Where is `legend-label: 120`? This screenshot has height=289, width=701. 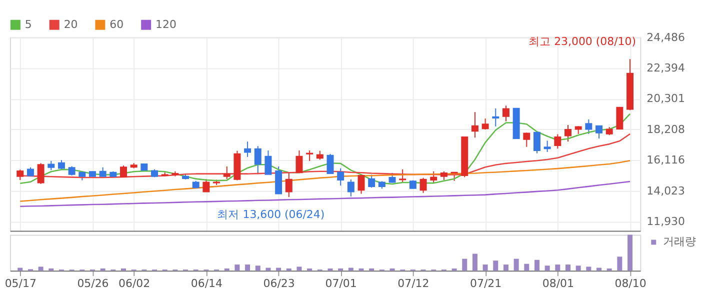
legend-label: 120 is located at coordinates (166, 24).